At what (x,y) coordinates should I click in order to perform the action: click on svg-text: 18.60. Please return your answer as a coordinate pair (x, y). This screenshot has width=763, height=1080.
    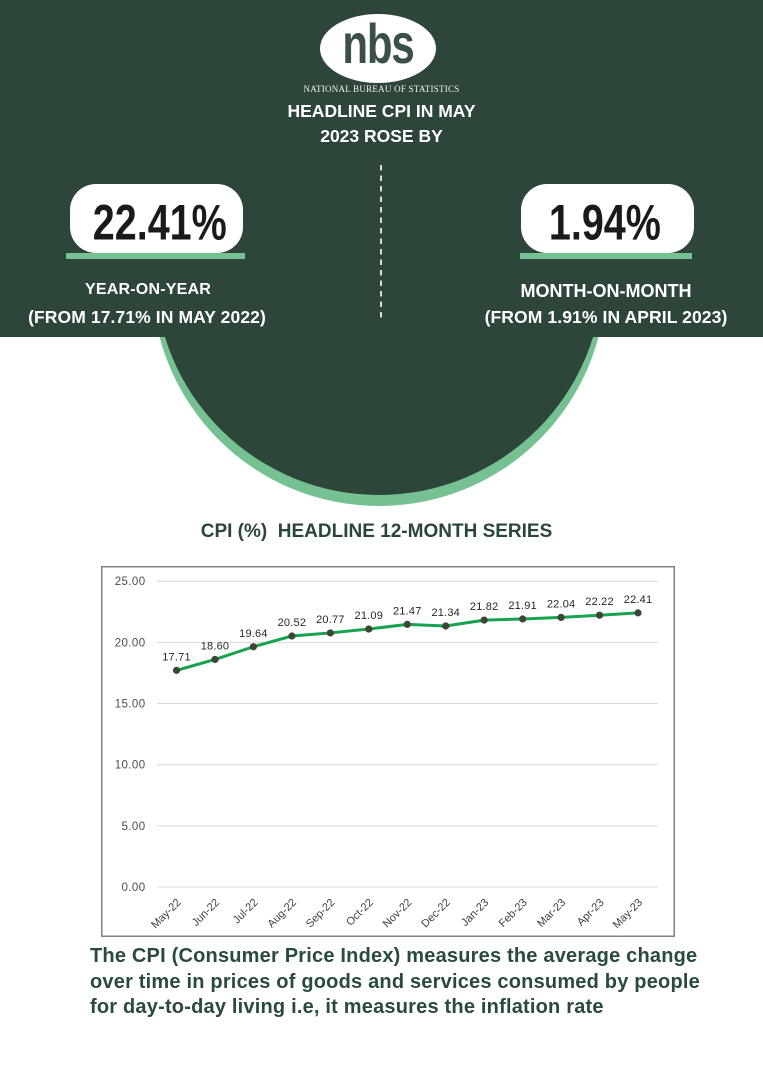
    Looking at the image, I should click on (215, 646).